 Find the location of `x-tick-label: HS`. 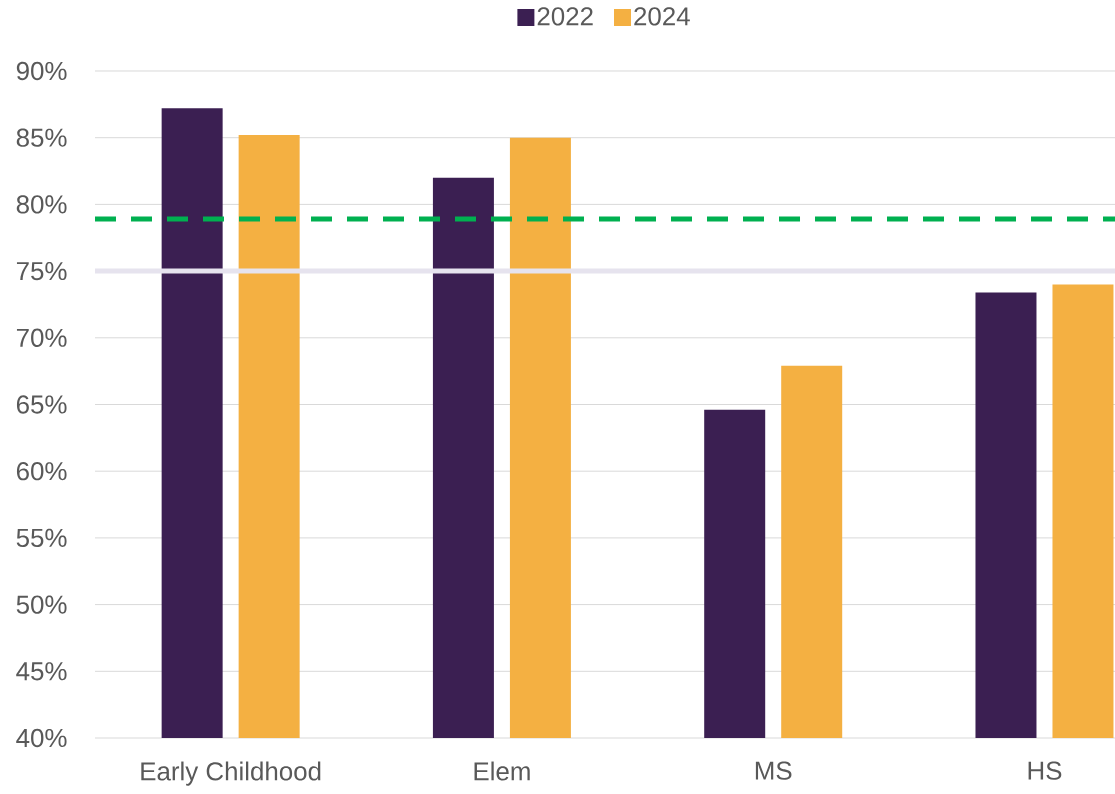

x-tick-label: HS is located at coordinates (1045, 770).